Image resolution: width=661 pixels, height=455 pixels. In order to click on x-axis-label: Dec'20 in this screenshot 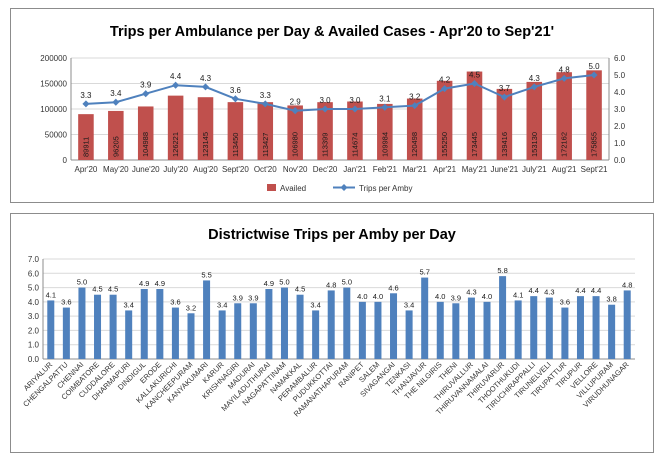, I will do `click(325, 169)`.